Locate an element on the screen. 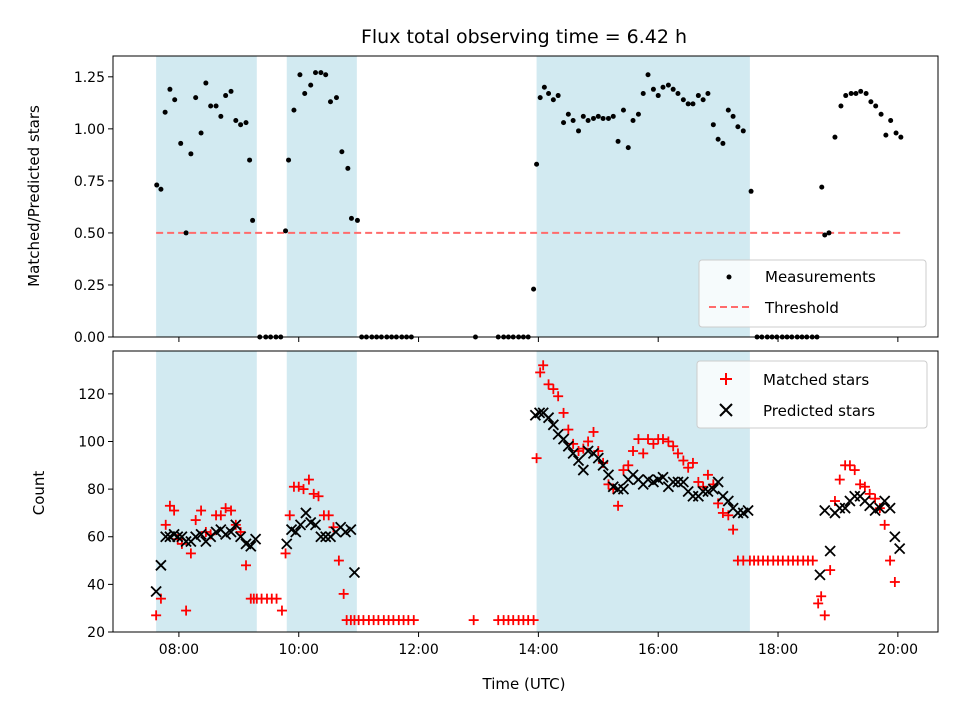  top-y-ticks: 0.00 0.25 0.50 0.75 1.00 1.25 is located at coordinates (93, 208).